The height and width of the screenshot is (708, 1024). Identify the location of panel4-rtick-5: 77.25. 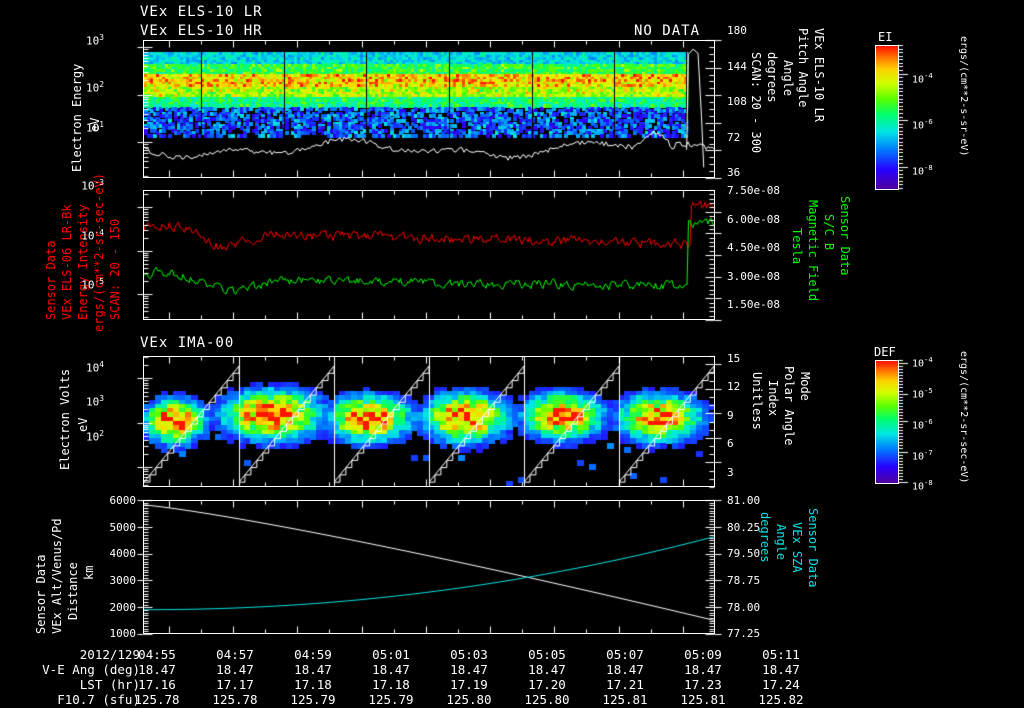
(744, 633).